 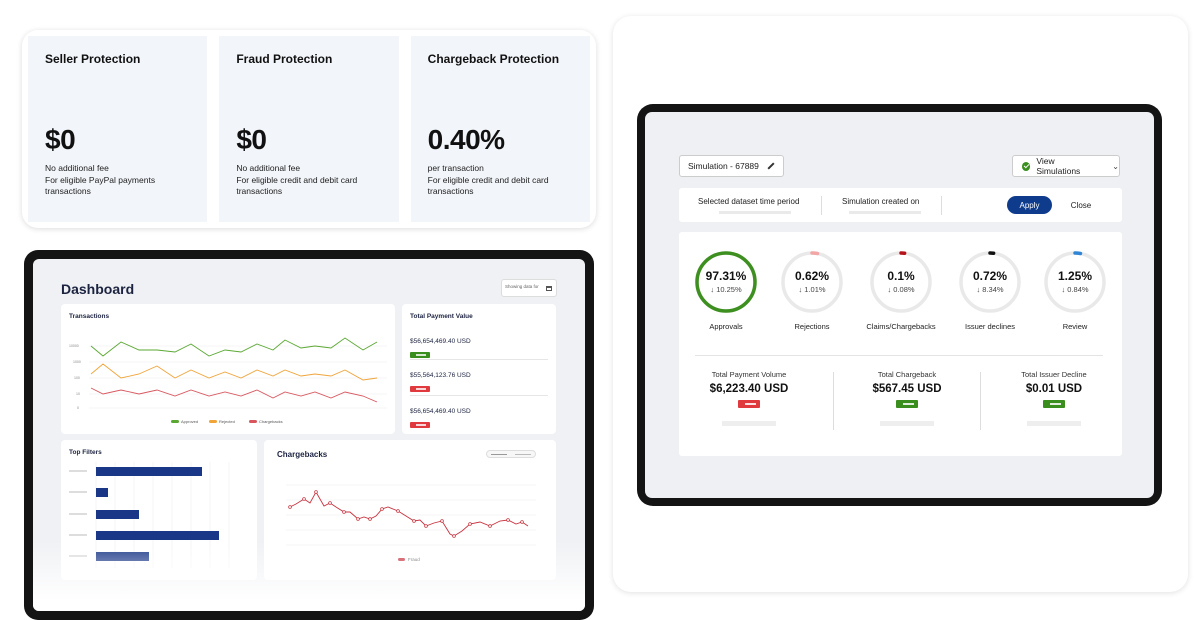 I want to click on top-filters-panel: Top Filters, so click(x=159, y=510).